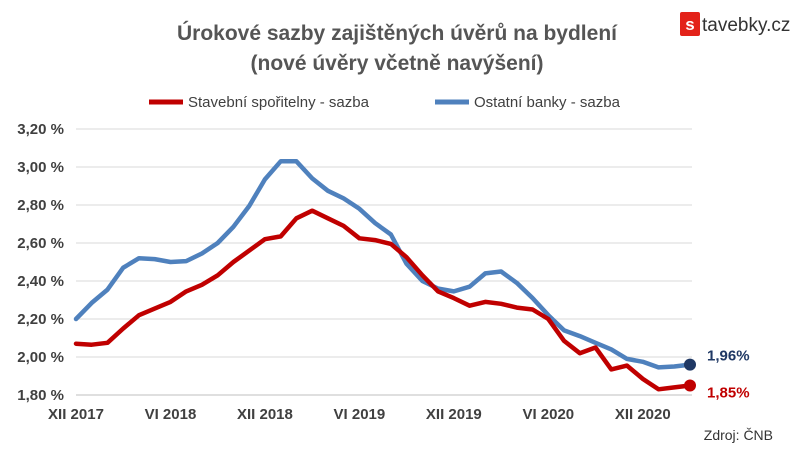 This screenshot has width=800, height=456. What do you see at coordinates (360, 414) in the screenshot?
I see `x-tick-label: VI 2019` at bounding box center [360, 414].